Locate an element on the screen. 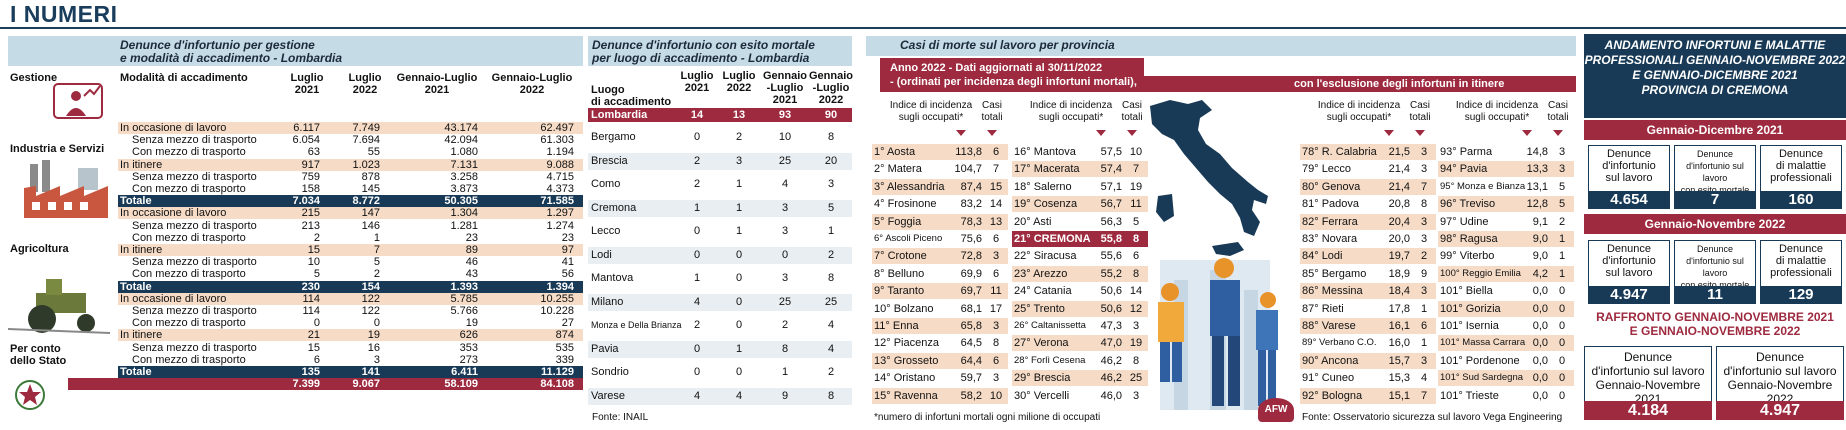 The image size is (1846, 430). incidence-value: 20,0 is located at coordinates (1399, 239).